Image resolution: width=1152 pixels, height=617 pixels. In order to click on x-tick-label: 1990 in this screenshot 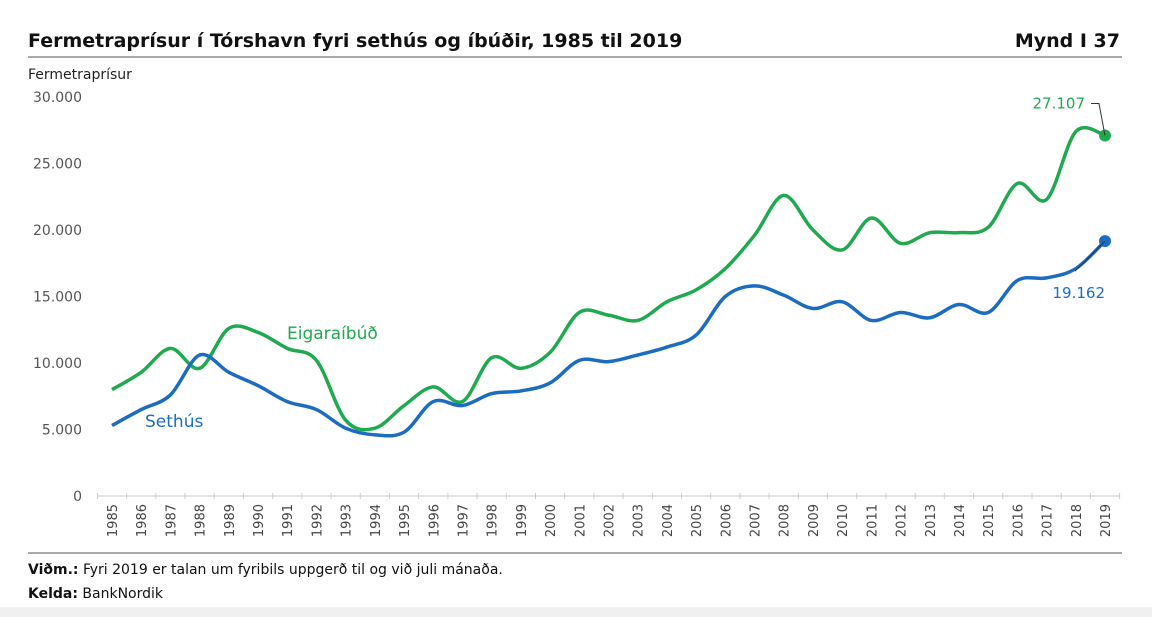, I will do `click(259, 520)`.